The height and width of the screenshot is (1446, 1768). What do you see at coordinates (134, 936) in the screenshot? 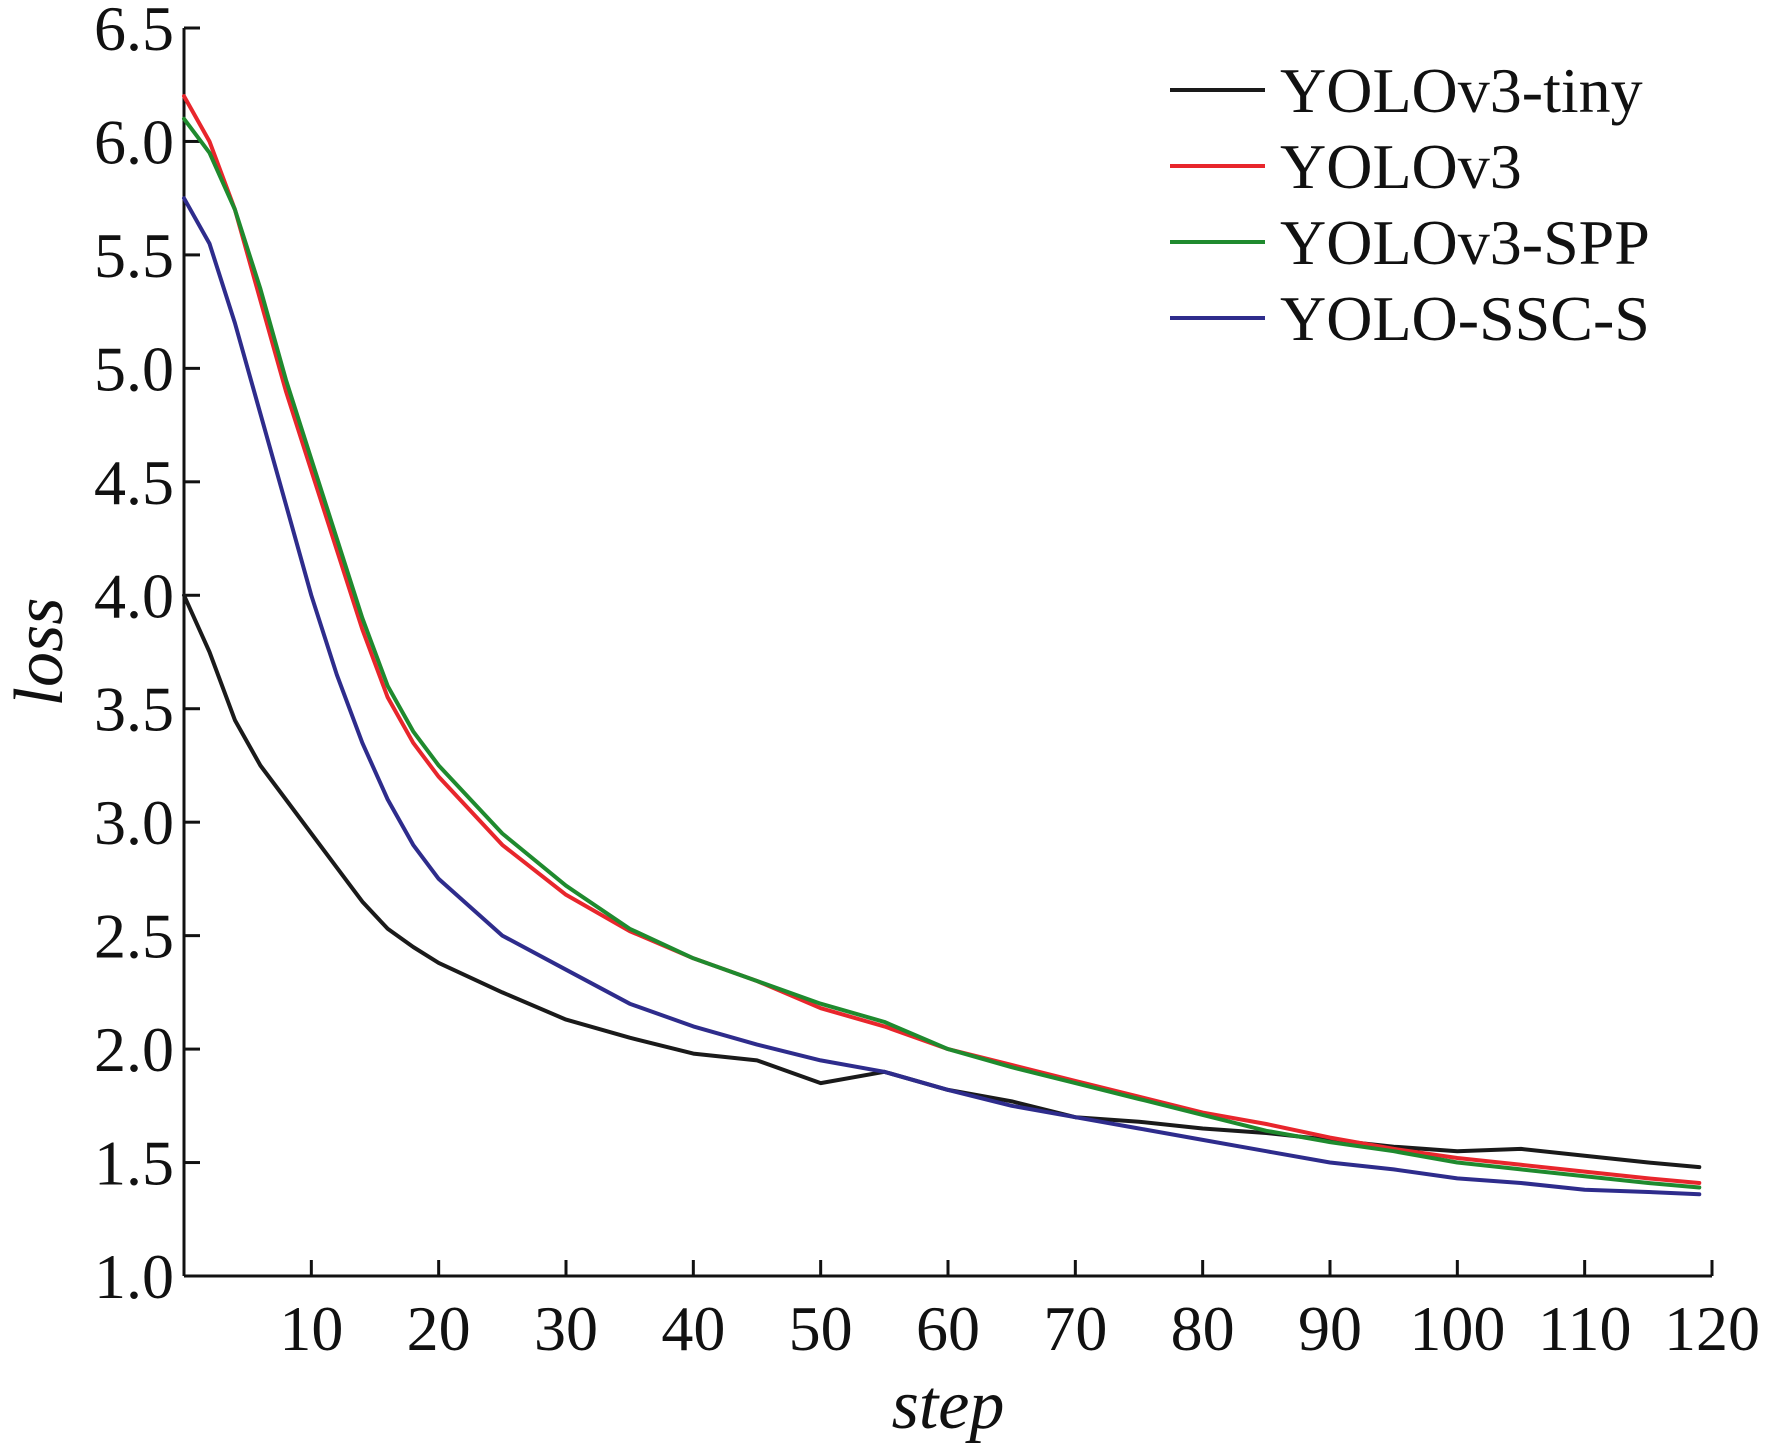
I see `y-tick-label: 2.5` at bounding box center [134, 936].